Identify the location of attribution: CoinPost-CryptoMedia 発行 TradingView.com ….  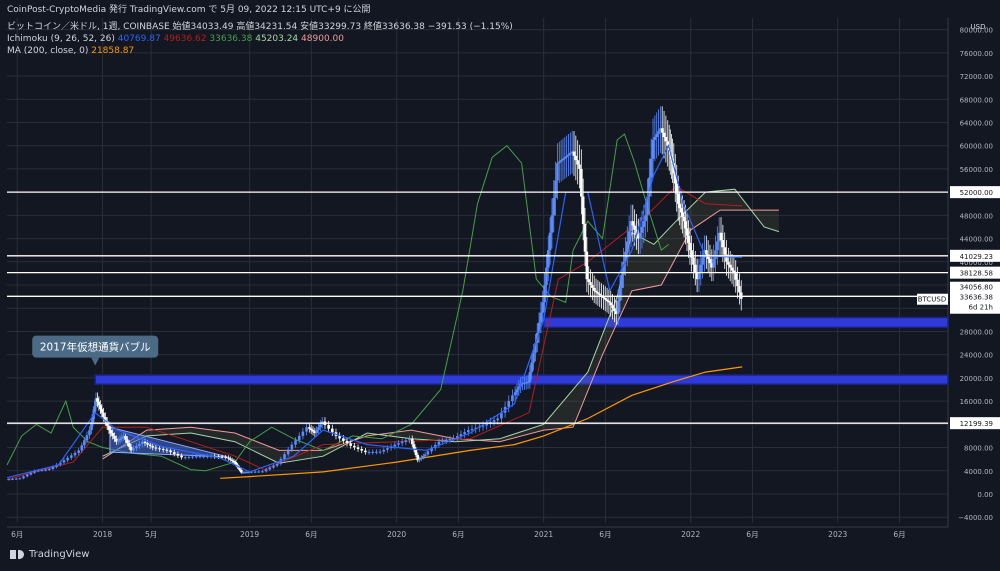
(189, 10).